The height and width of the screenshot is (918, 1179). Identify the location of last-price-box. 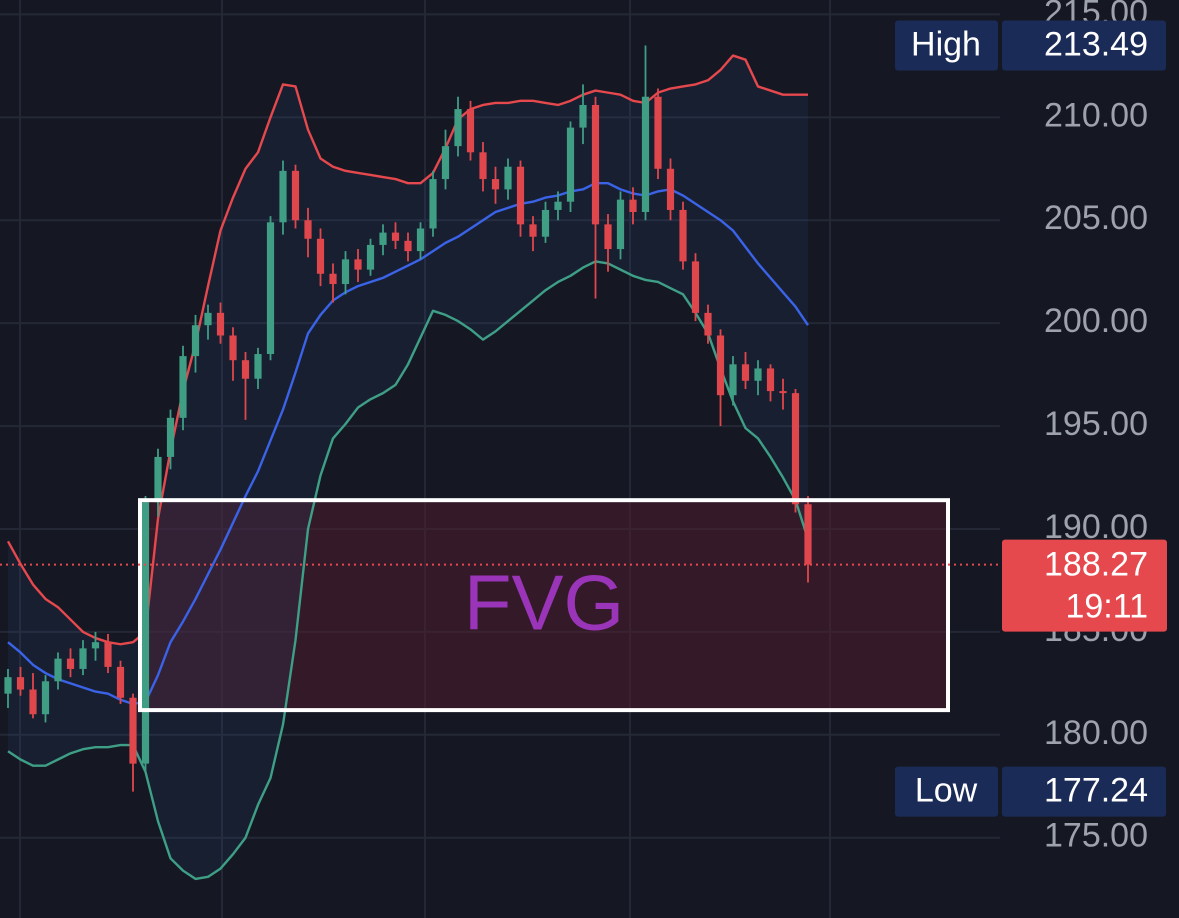
(1084, 585).